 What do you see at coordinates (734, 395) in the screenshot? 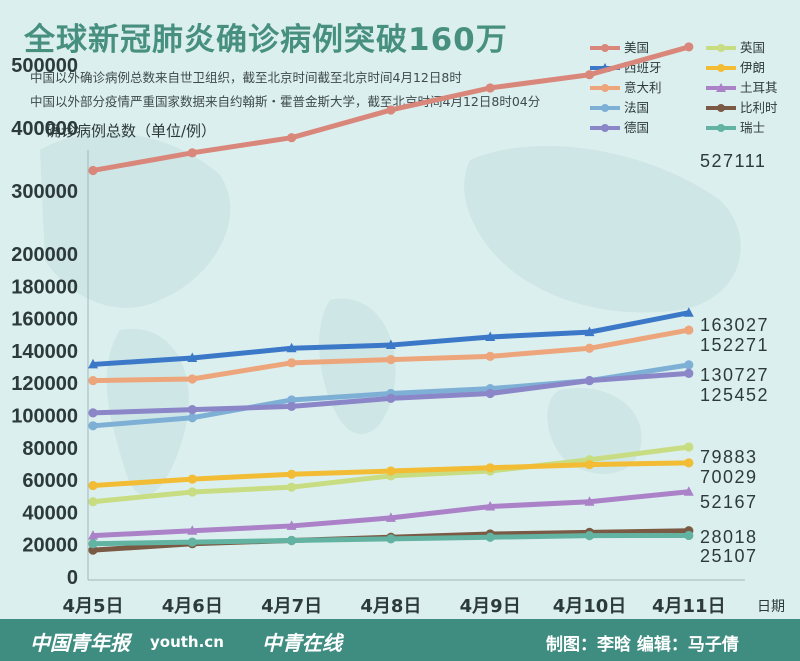
I see `end-value-label: 125452` at bounding box center [734, 395].